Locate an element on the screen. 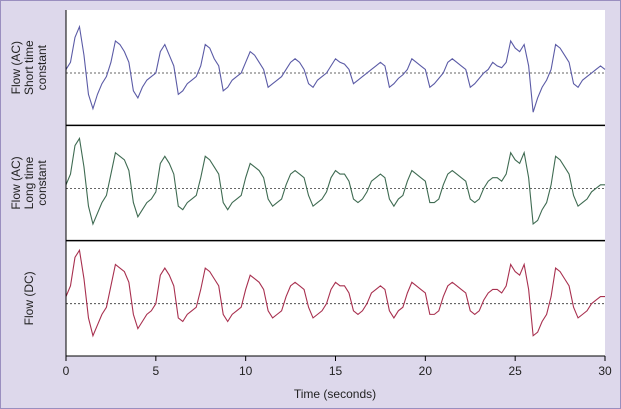 This screenshot has height=409, width=621. x-tick-label: 20 is located at coordinates (426, 371).